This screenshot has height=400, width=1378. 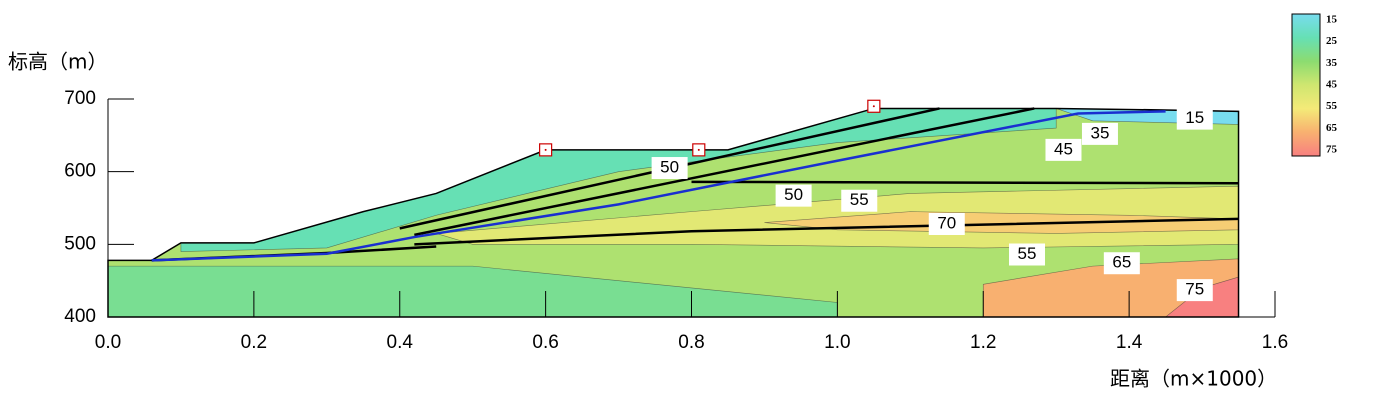 I want to click on y-tick-label: 500, so click(x=80, y=243).